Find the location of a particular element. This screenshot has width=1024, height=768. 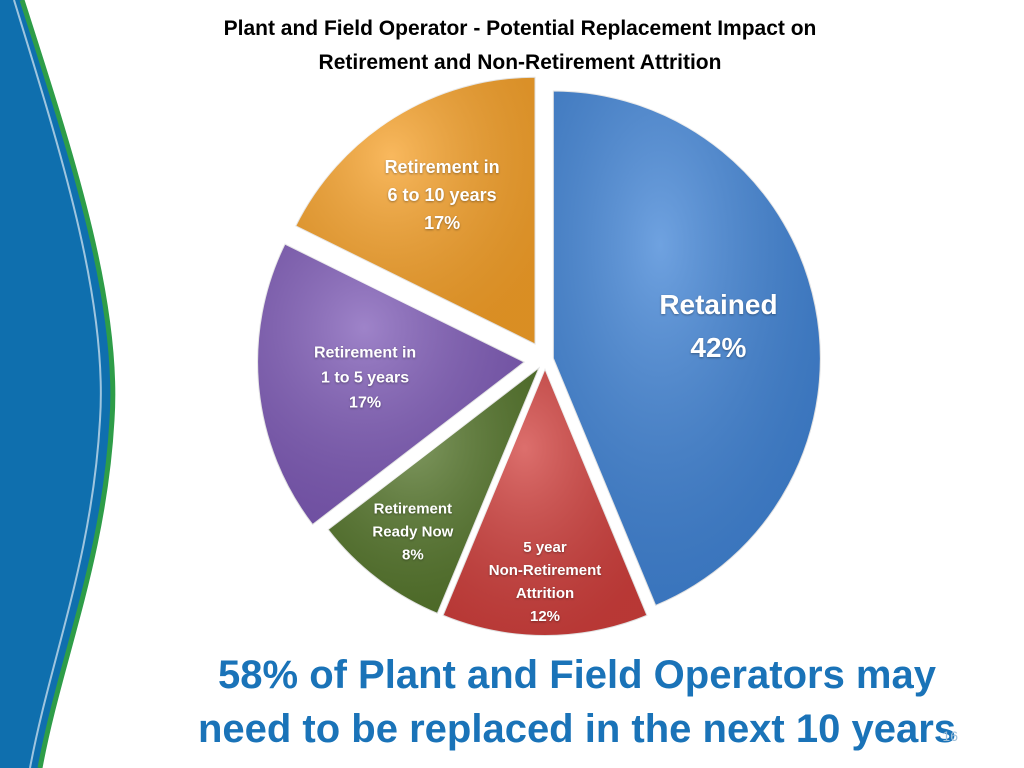

page-number: 16 is located at coordinates (950, 736).